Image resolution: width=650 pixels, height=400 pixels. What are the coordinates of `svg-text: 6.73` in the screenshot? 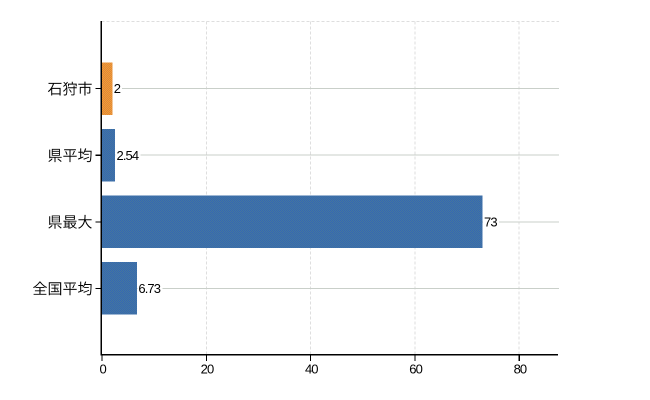 It's located at (149, 288).